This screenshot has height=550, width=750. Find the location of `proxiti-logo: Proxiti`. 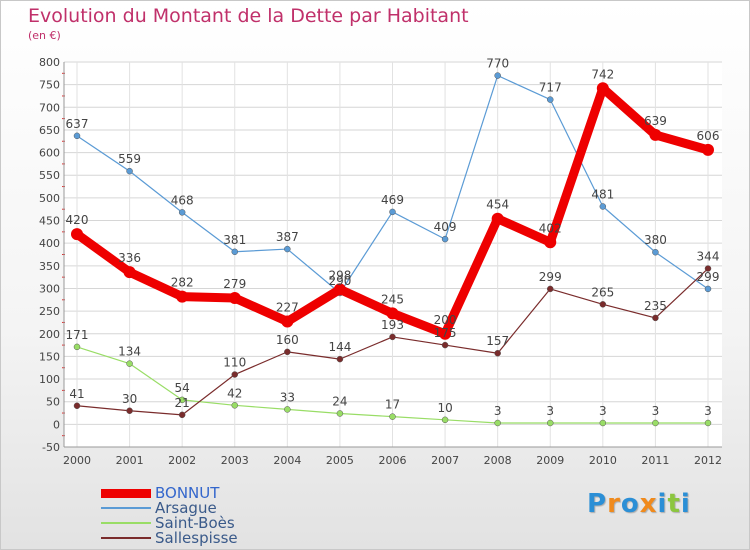

proxiti-logo: Proxiti is located at coordinates (639, 504).